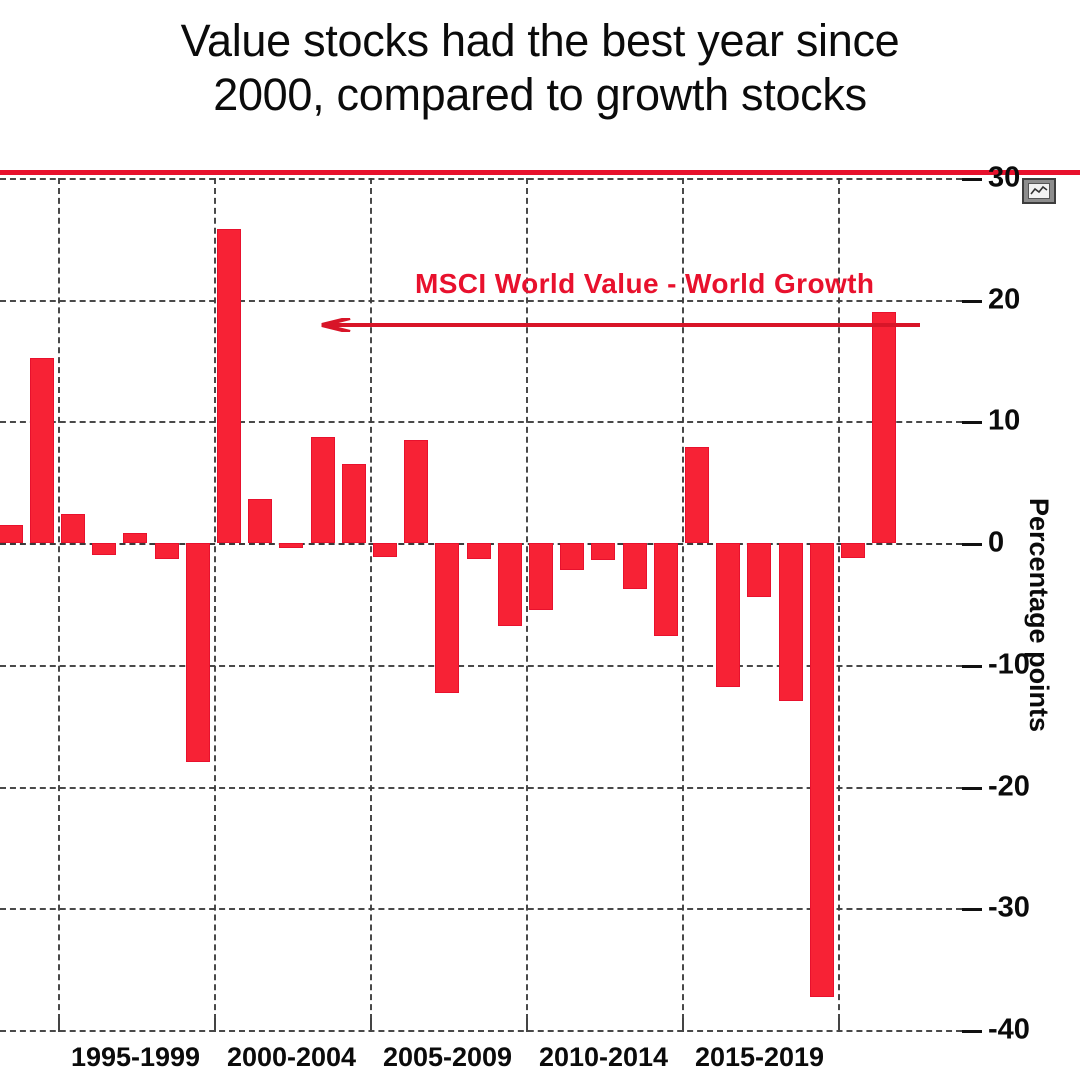 This screenshot has width=1080, height=1080. I want to click on bar-2021, so click(884, 427).